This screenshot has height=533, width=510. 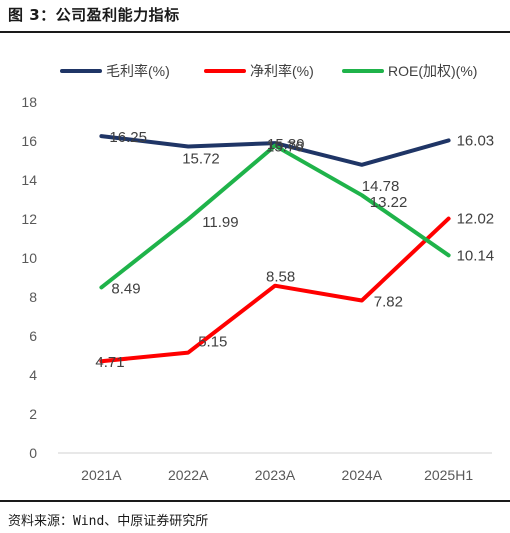 What do you see at coordinates (29, 277) in the screenshot?
I see `y-axis: 0 2 4 6 8 10 12 14 16 18` at bounding box center [29, 277].